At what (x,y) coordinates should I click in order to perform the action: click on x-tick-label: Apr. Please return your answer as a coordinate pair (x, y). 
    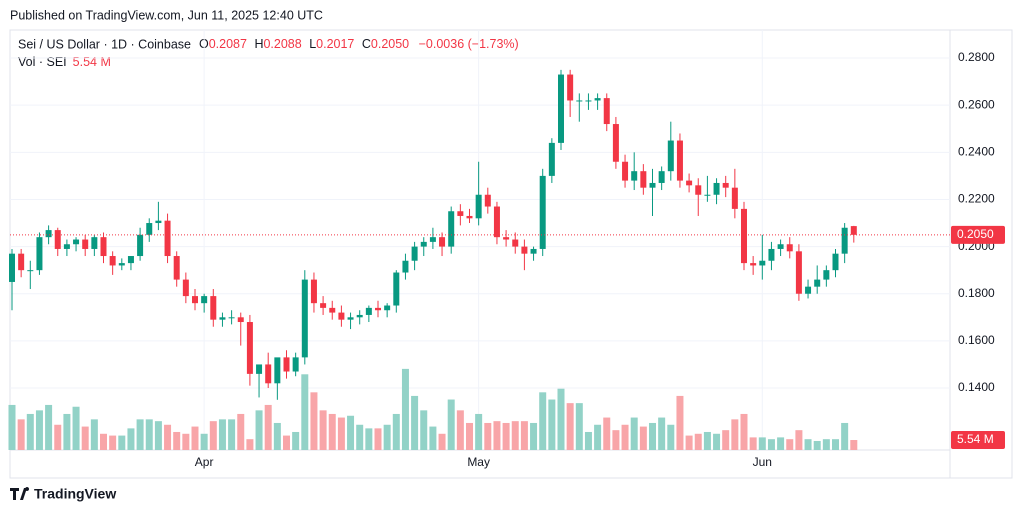
    Looking at the image, I should click on (204, 462).